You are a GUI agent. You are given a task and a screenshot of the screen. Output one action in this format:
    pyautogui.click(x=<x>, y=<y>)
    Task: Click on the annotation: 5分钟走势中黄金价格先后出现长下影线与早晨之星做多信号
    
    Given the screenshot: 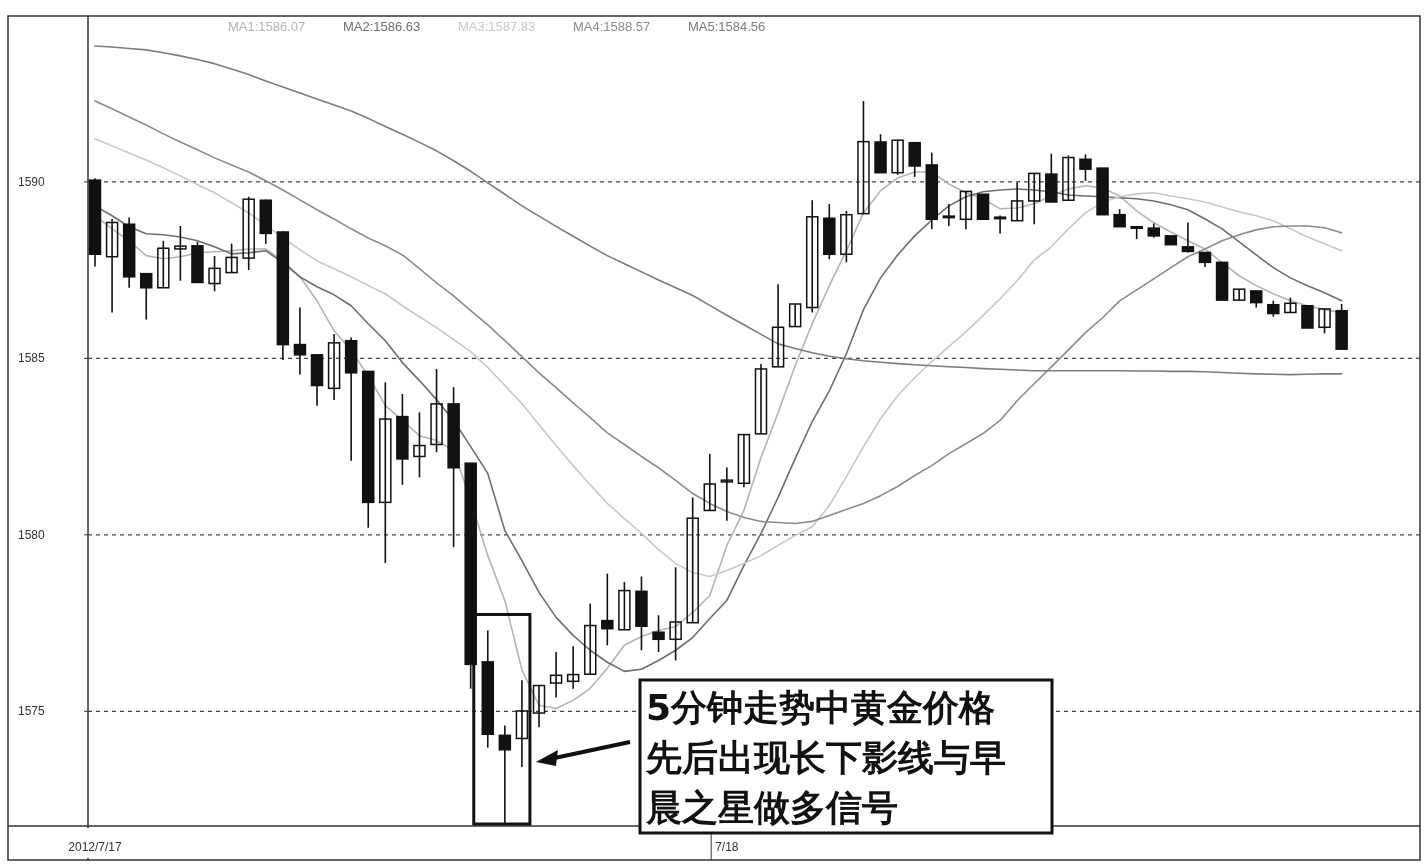 What is the action you would take?
    pyautogui.click(x=825, y=757)
    